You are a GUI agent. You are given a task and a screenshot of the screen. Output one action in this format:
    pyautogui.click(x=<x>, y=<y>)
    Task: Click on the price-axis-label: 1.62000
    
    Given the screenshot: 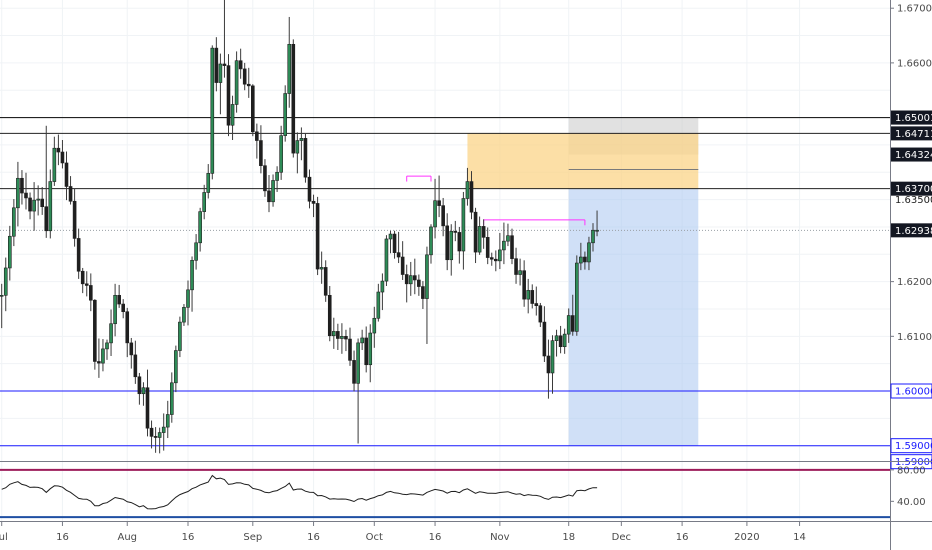 What is the action you would take?
    pyautogui.click(x=914, y=282)
    